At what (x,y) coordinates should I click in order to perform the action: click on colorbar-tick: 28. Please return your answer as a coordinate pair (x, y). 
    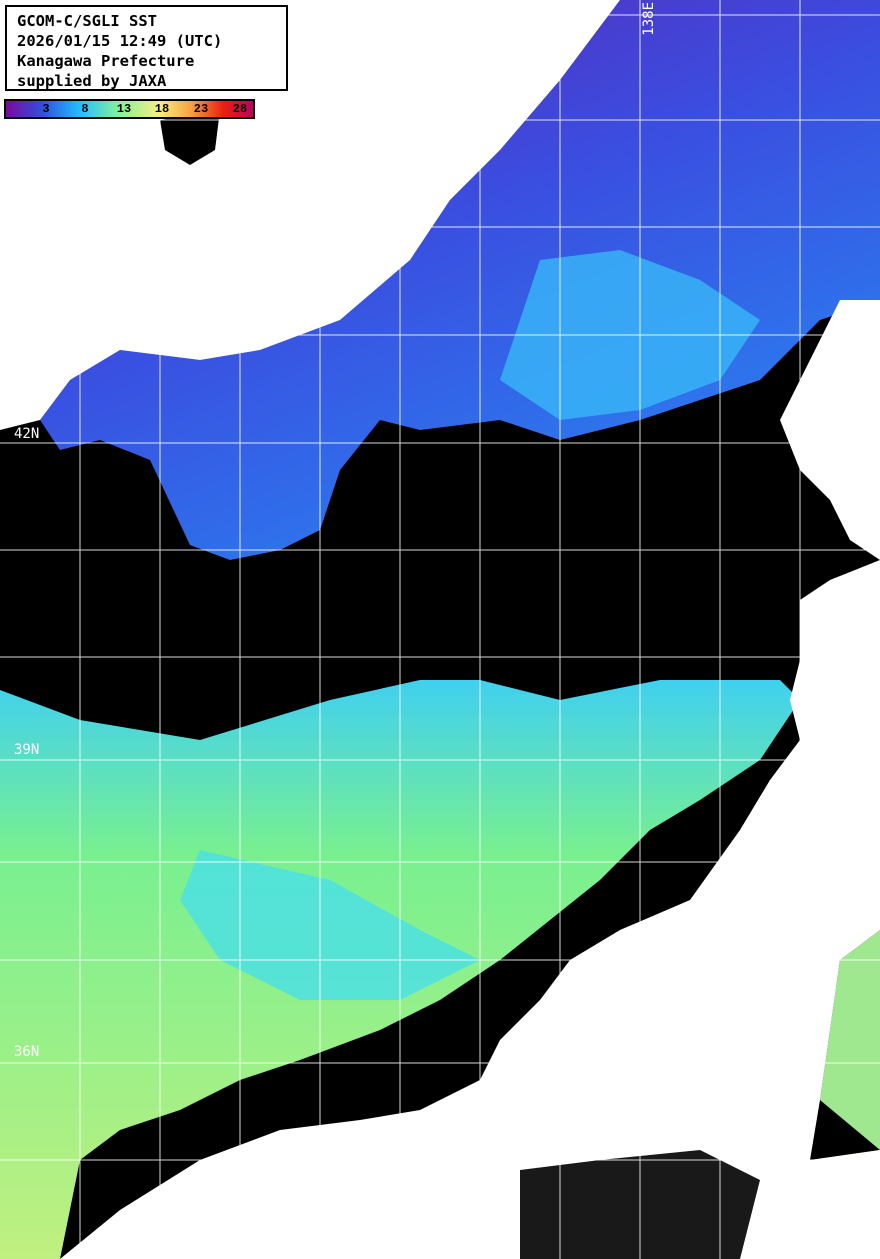
    Looking at the image, I should click on (240, 109).